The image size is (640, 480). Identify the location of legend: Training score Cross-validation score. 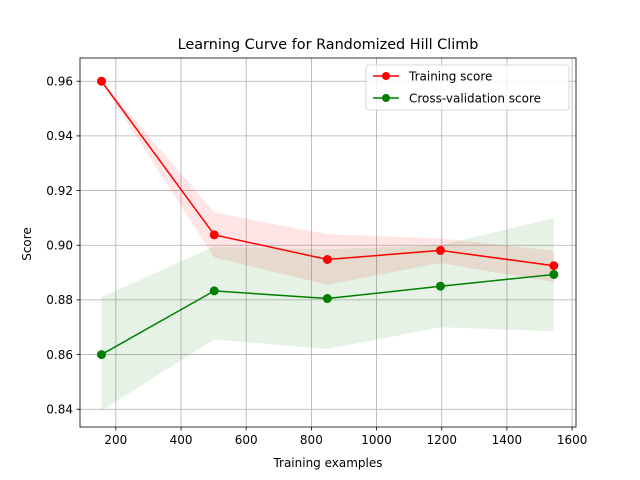
(467, 87).